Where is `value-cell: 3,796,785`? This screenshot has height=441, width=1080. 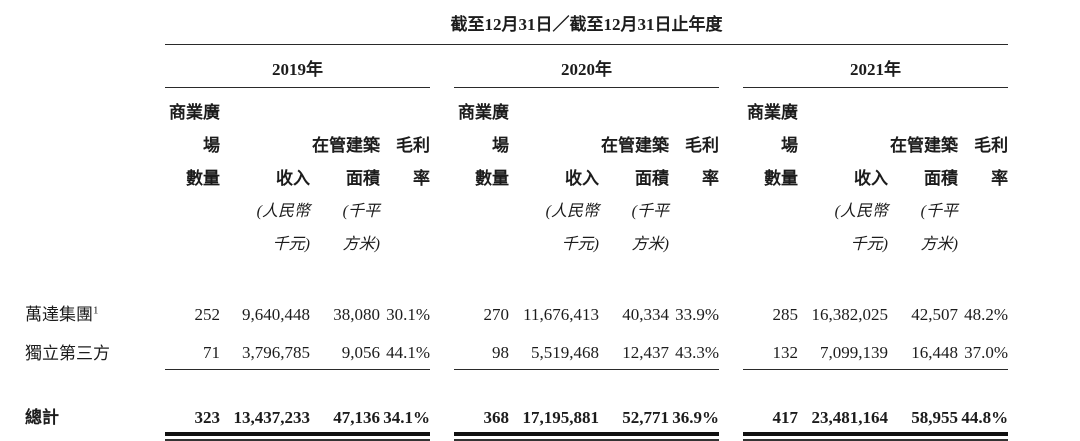 value-cell: 3,796,785 is located at coordinates (265, 350).